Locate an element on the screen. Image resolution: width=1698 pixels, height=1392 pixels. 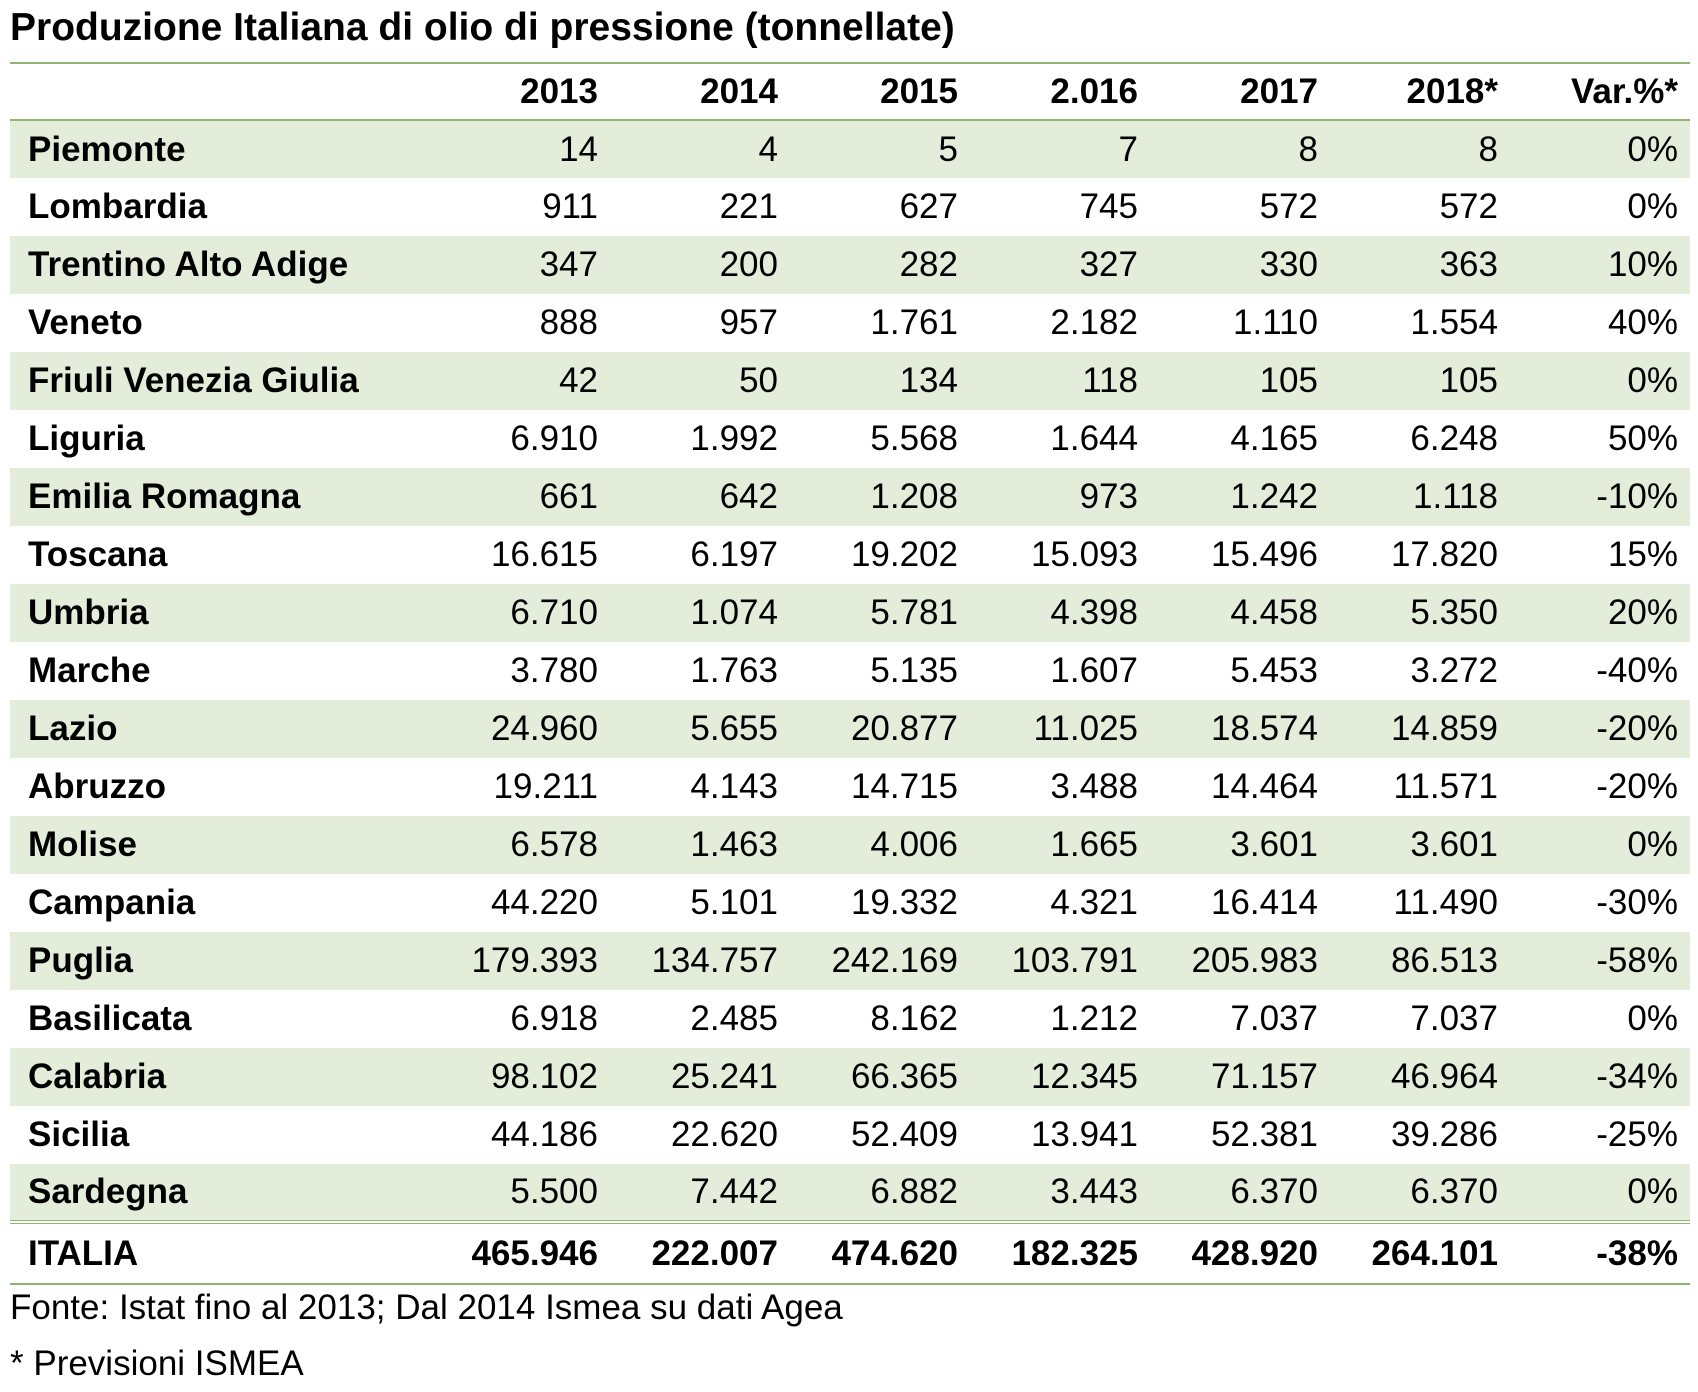
value-cell: 4.165 is located at coordinates (1274, 438).